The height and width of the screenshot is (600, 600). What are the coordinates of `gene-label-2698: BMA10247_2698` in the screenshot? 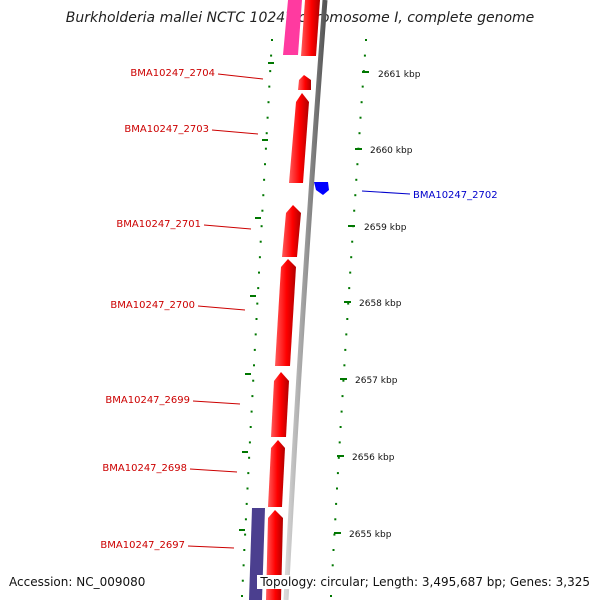 It's located at (144, 468).